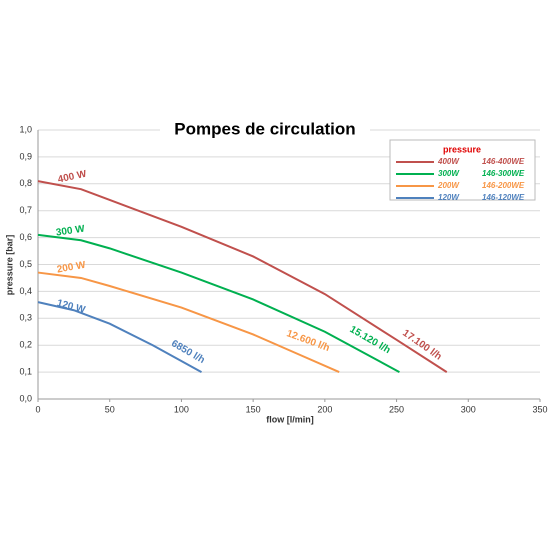  What do you see at coordinates (71, 307) in the screenshot?
I see `curve-label: 120 W` at bounding box center [71, 307].